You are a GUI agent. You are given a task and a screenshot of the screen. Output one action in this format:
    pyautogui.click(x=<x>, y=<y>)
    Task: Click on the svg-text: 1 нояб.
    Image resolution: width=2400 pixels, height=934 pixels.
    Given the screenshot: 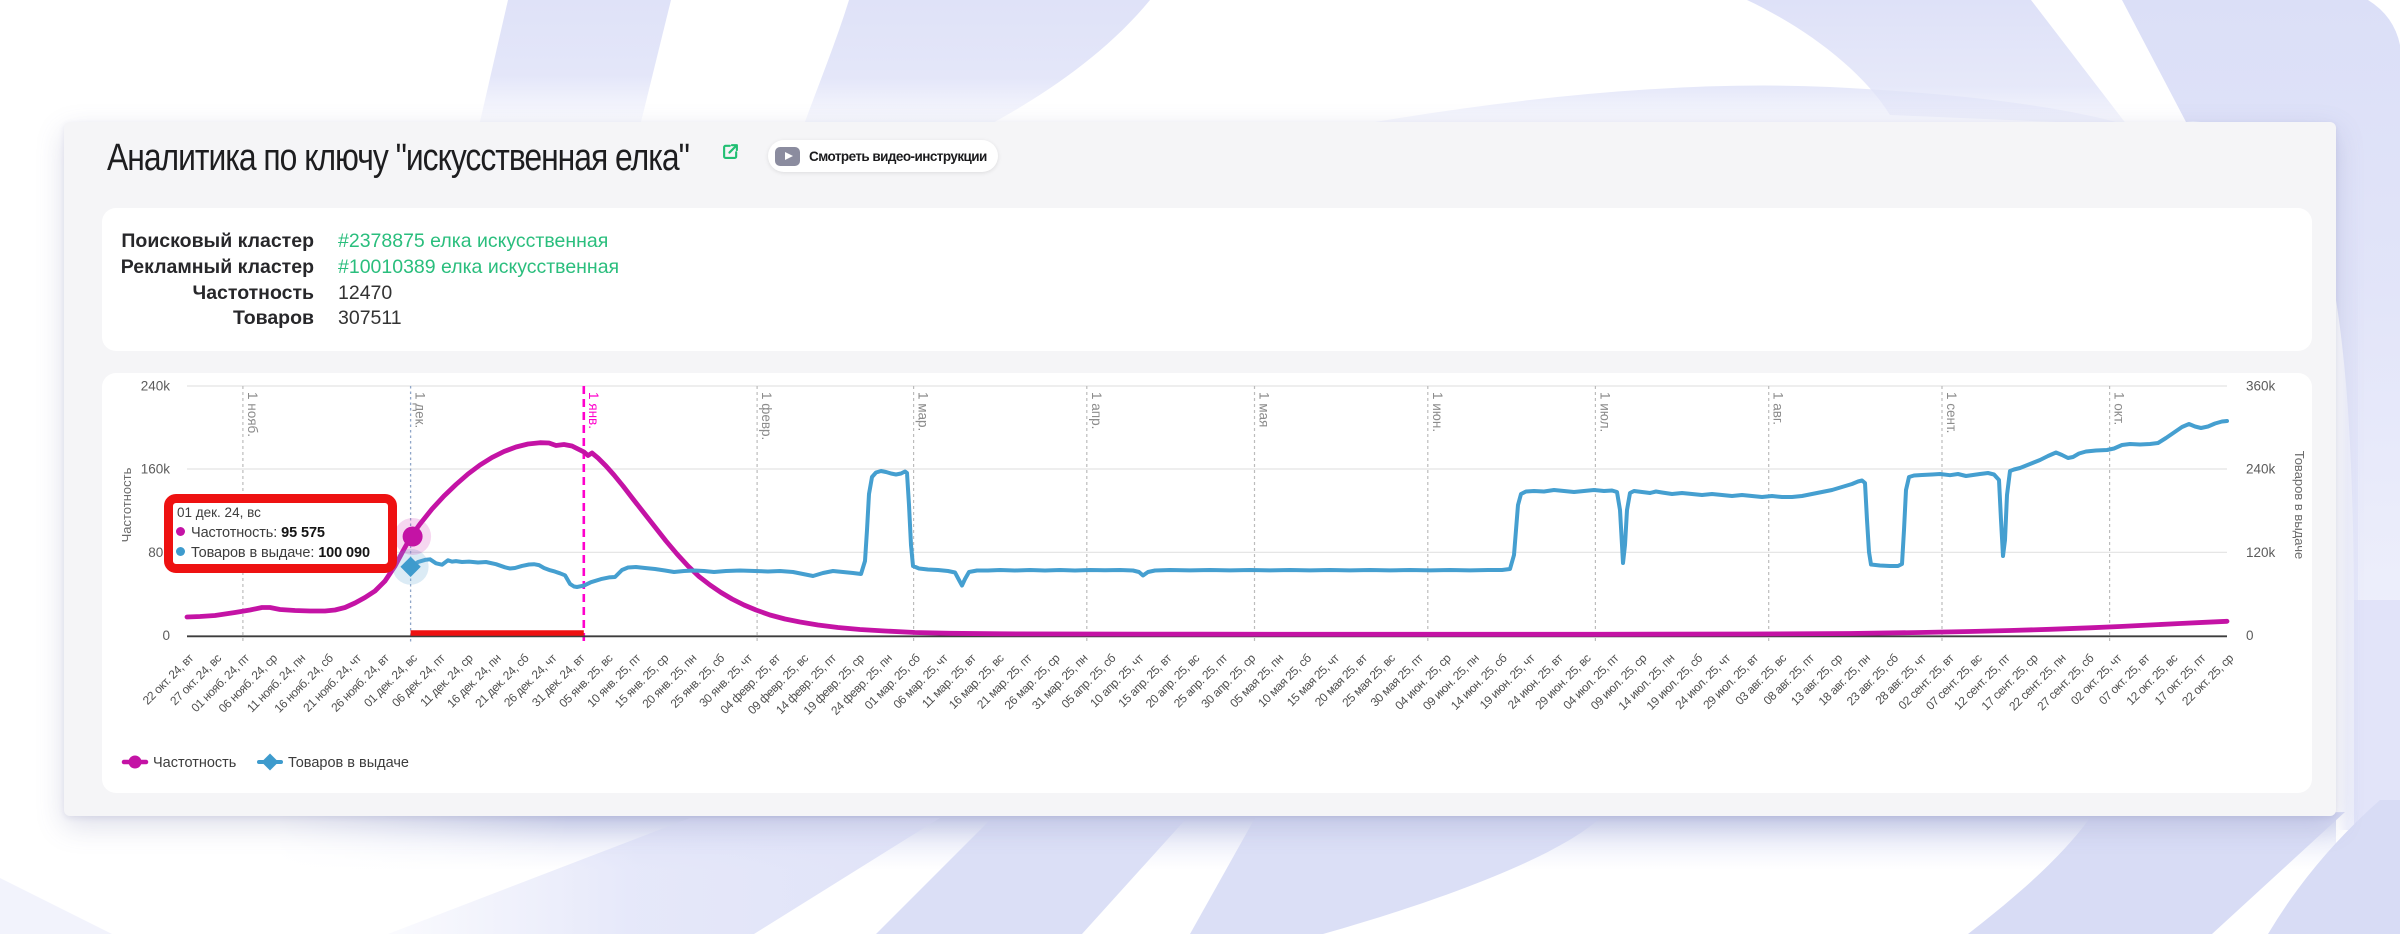 What is the action you would take?
    pyautogui.click(x=252, y=414)
    